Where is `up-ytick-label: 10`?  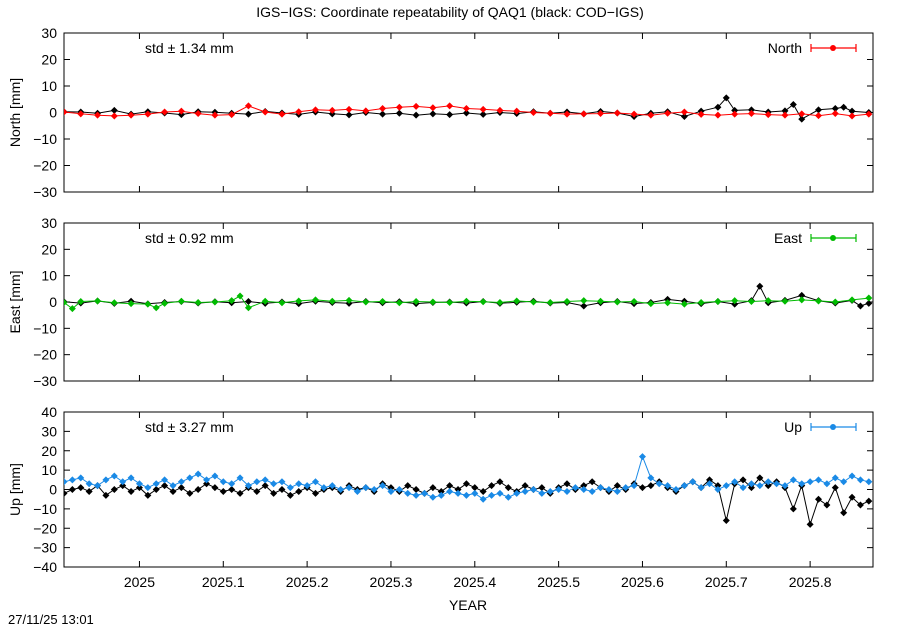 up-ytick-label: 10 is located at coordinates (49, 470).